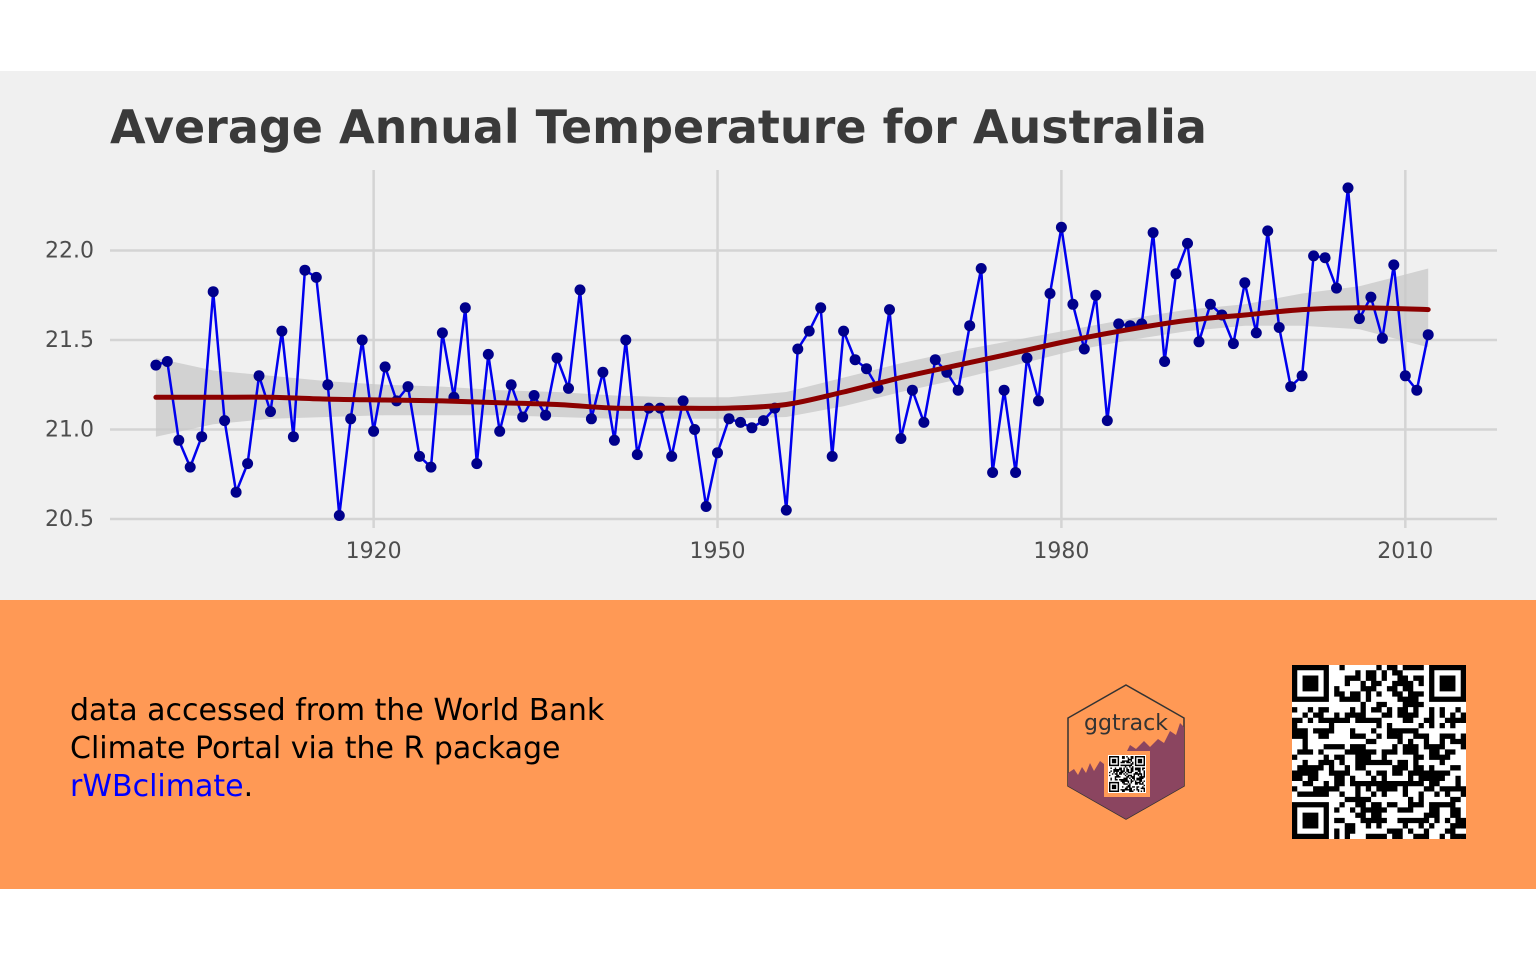 The image size is (1536, 960). I want to click on y-tick-label: 21.0, so click(69, 430).